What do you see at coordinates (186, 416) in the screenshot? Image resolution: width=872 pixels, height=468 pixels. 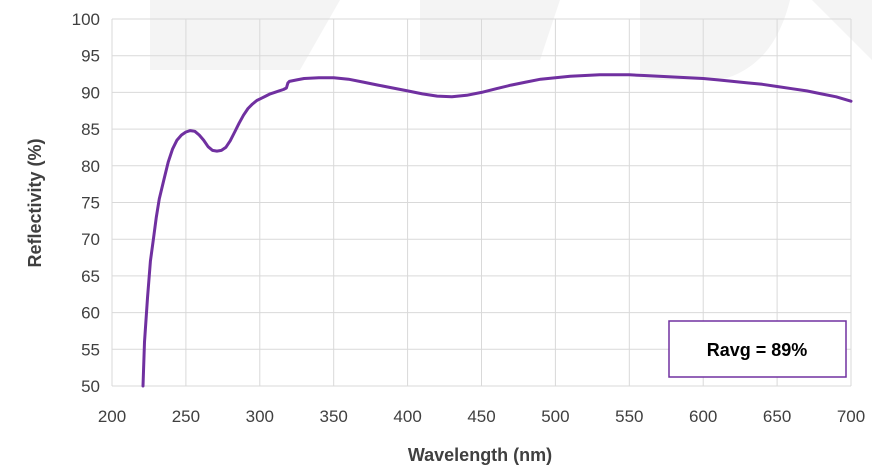 I see `x-tick-label: 250` at bounding box center [186, 416].